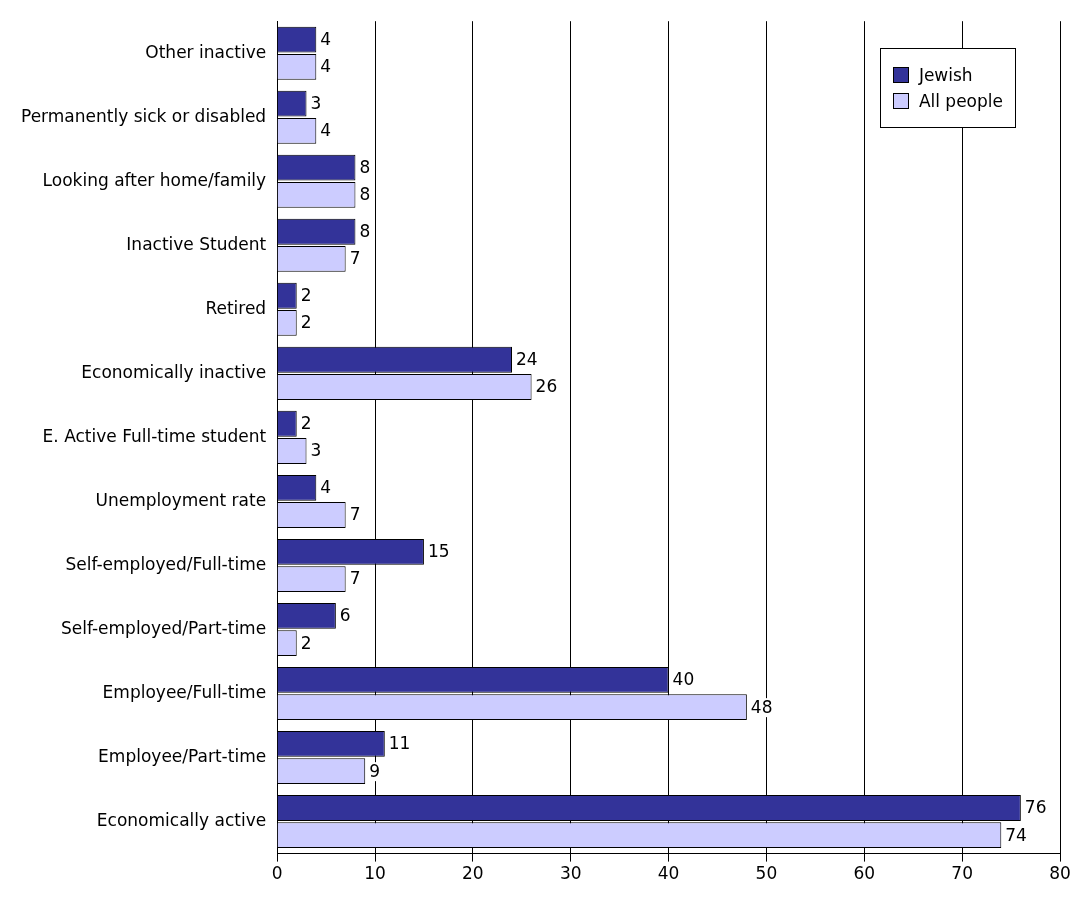 The width and height of the screenshot is (1088, 898). What do you see at coordinates (683, 679) in the screenshot?
I see `data-label: 40` at bounding box center [683, 679].